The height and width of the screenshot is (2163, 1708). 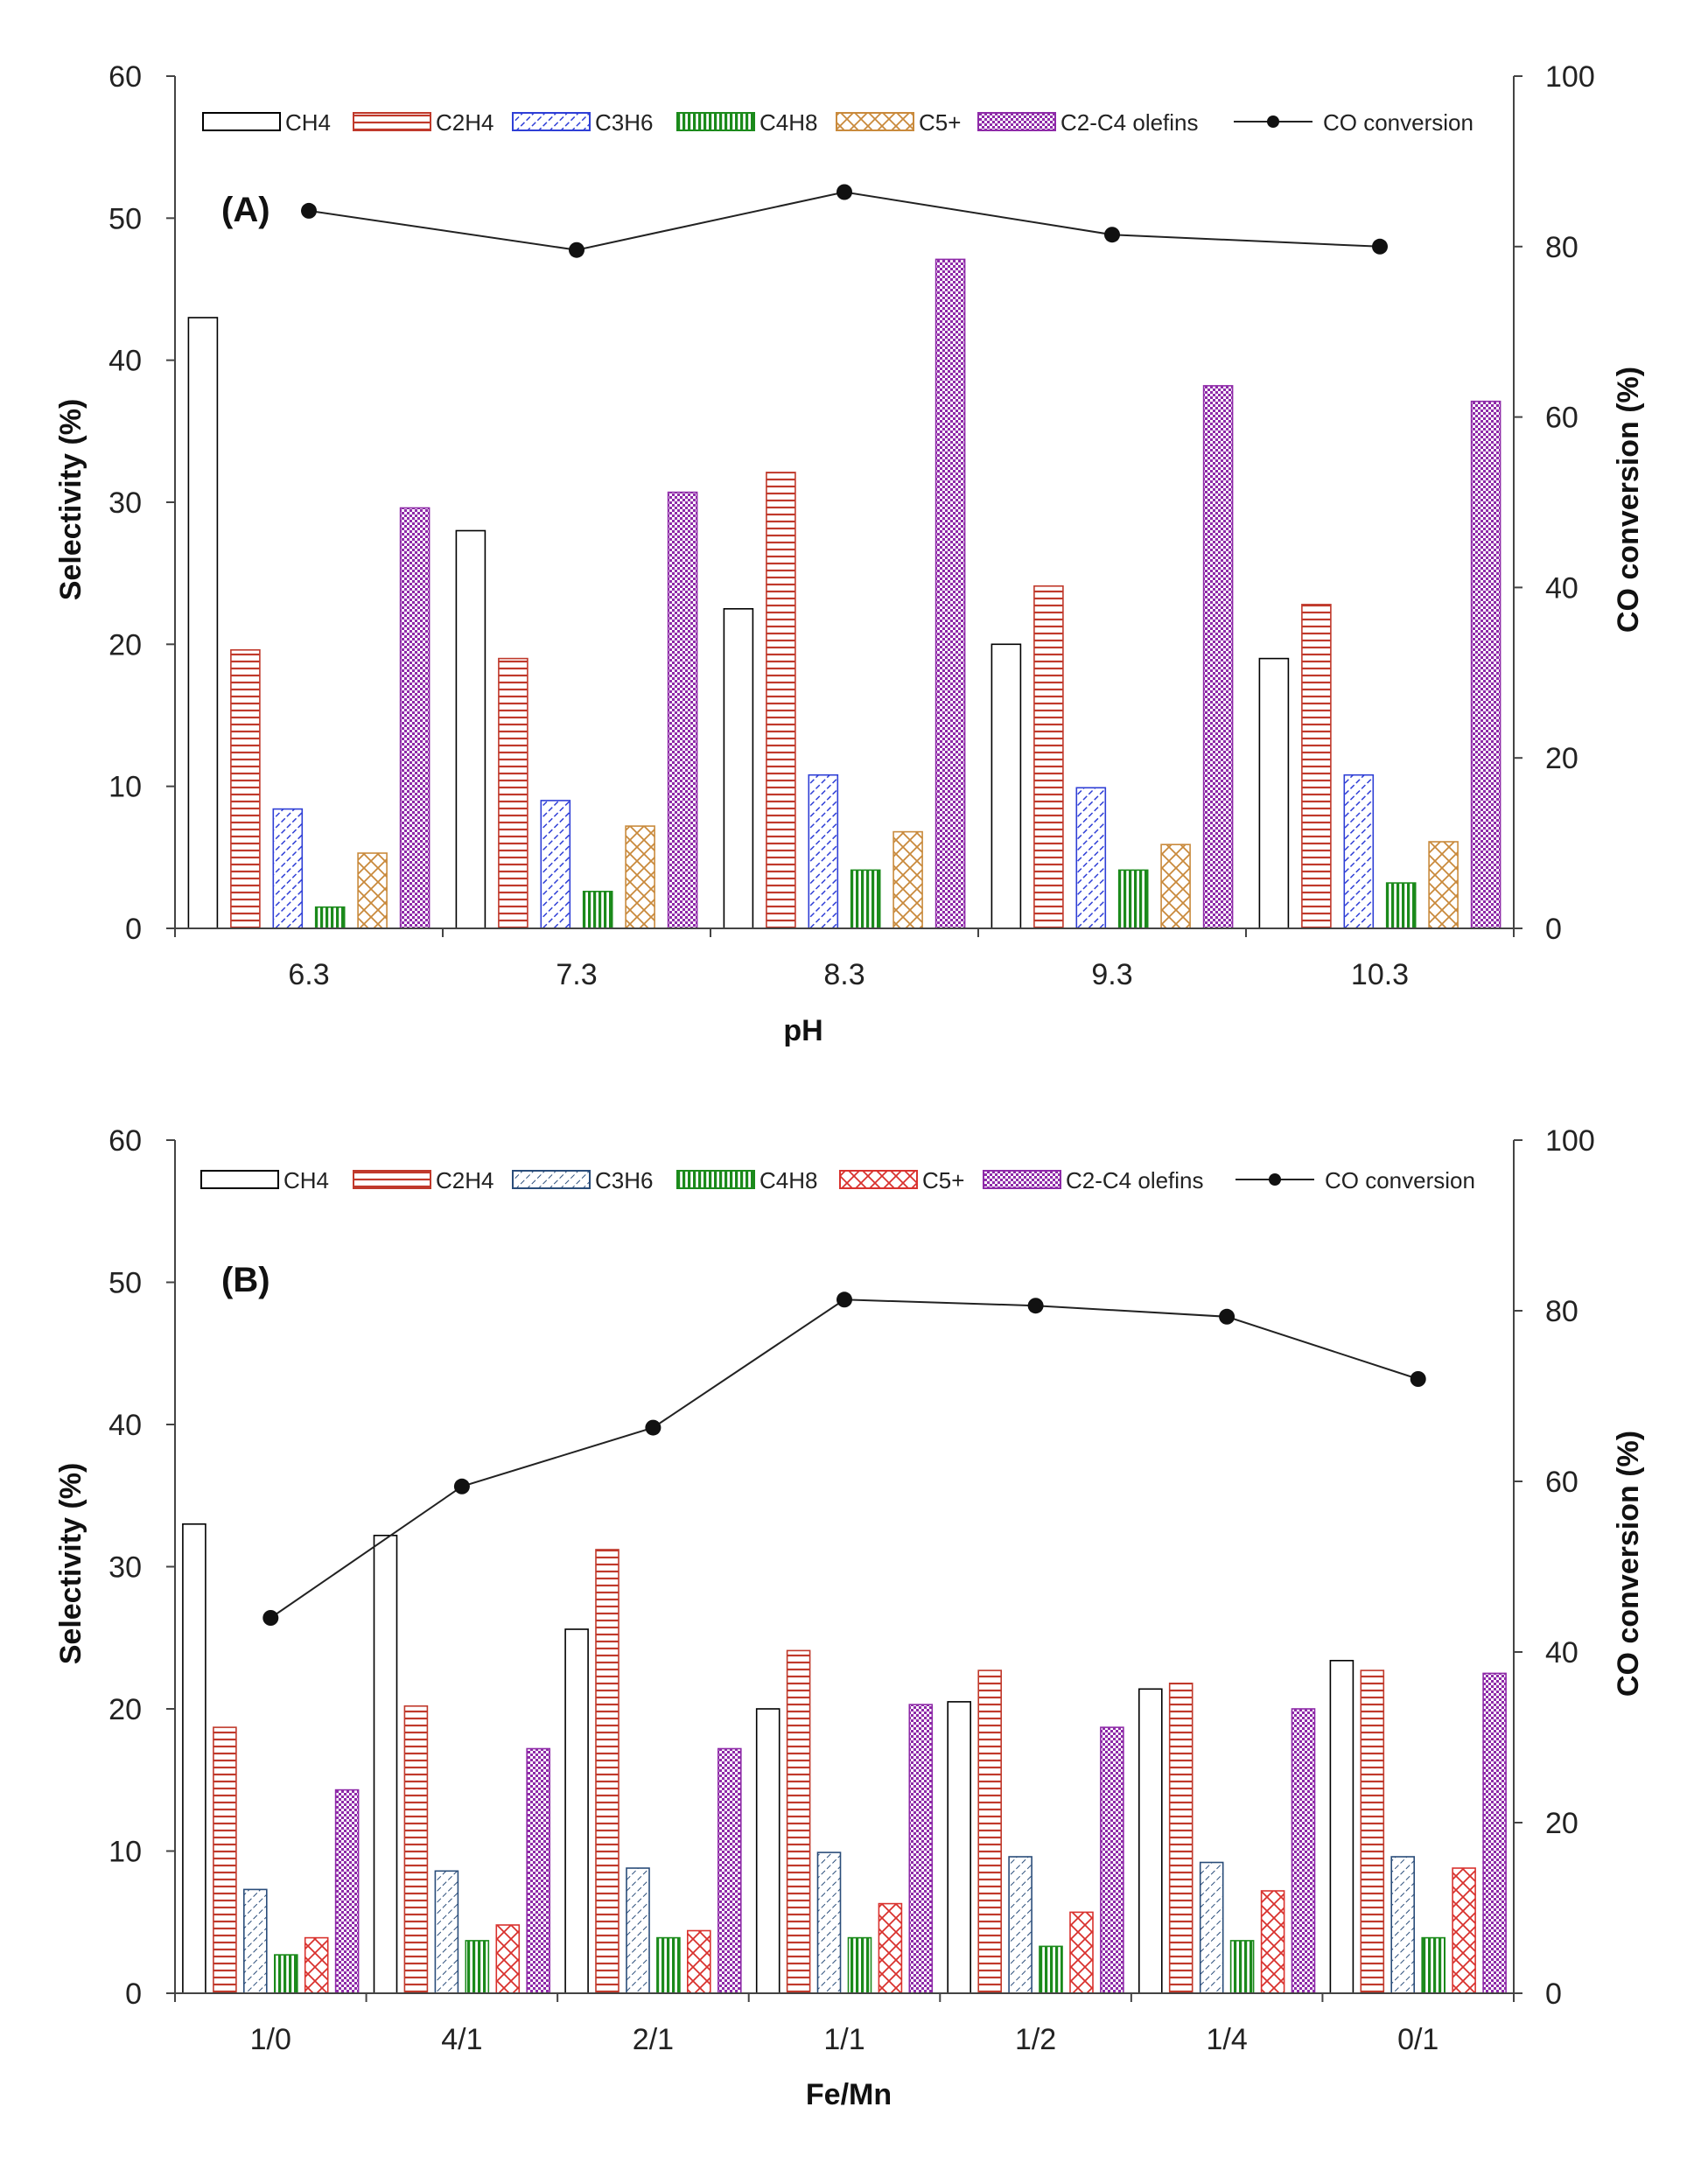 I want to click on x-tick-label-10-3: 10.3, so click(x=1380, y=974).